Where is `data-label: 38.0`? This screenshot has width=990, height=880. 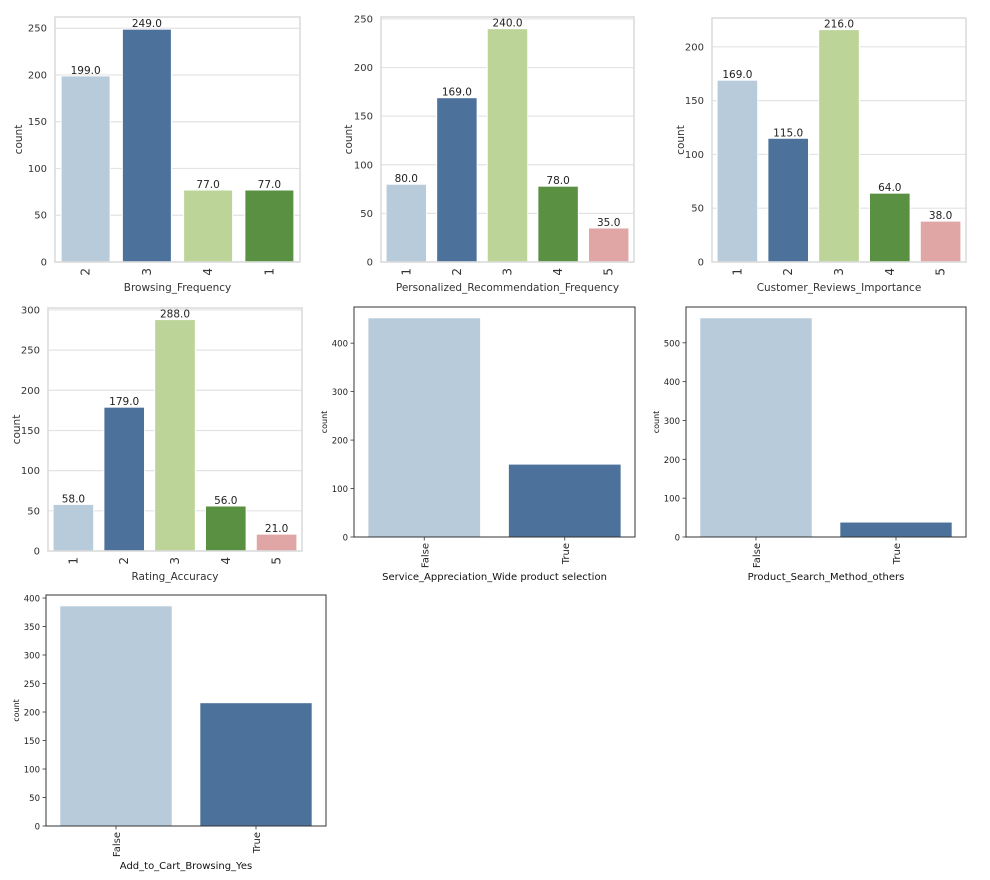
data-label: 38.0 is located at coordinates (940, 216).